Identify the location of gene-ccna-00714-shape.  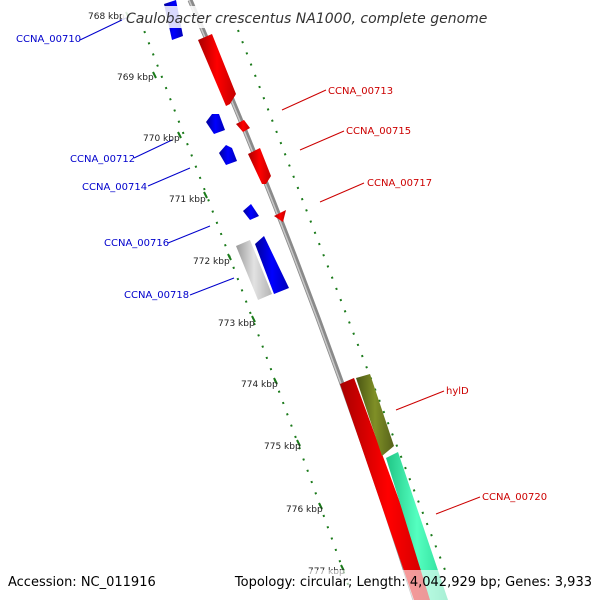
(228, 155).